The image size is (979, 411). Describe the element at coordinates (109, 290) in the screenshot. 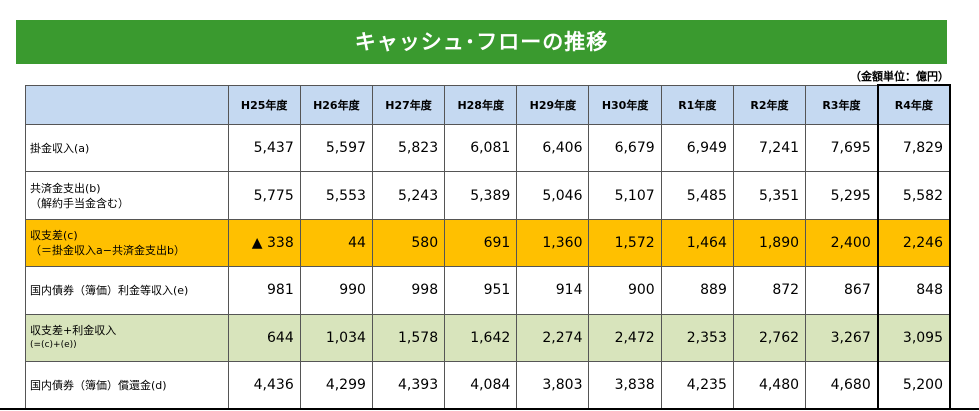

I see `row-label-line: 国内債券（簿価）利金等収入(e)` at that location.